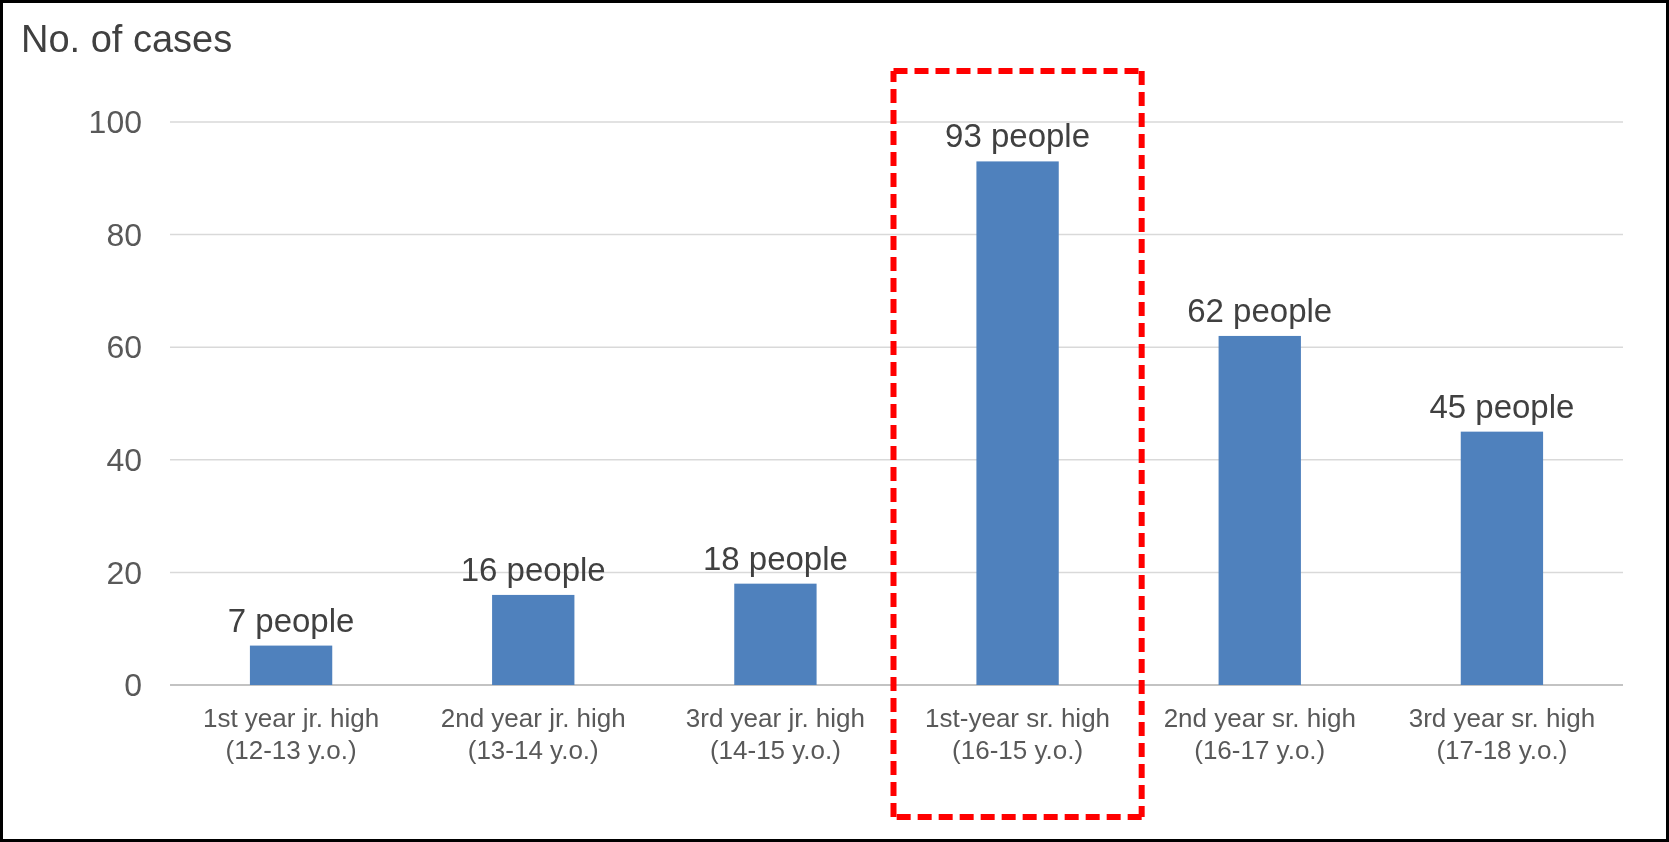  What do you see at coordinates (533, 569) in the screenshot?
I see `data-label: 16 people` at bounding box center [533, 569].